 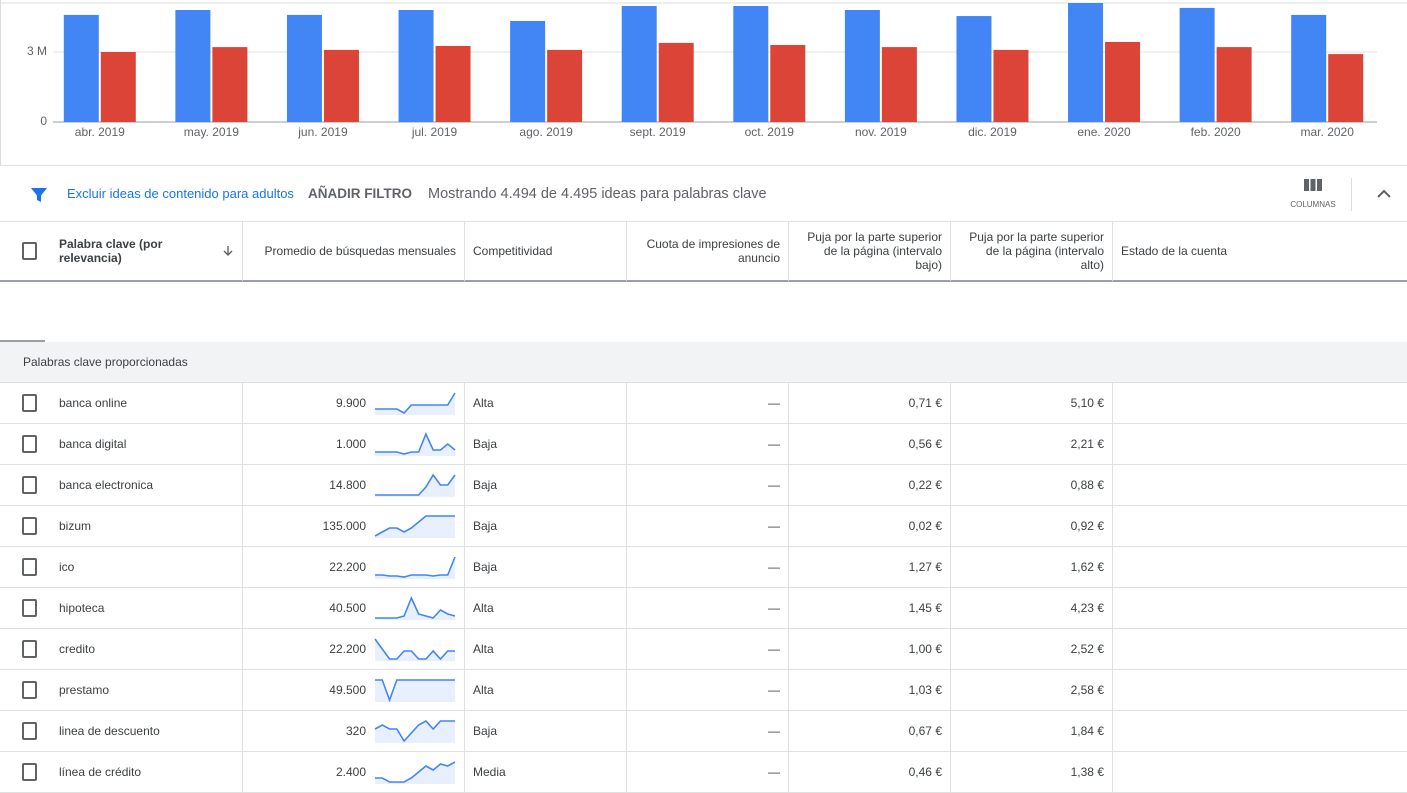 I want to click on filter-icon, so click(x=39, y=195).